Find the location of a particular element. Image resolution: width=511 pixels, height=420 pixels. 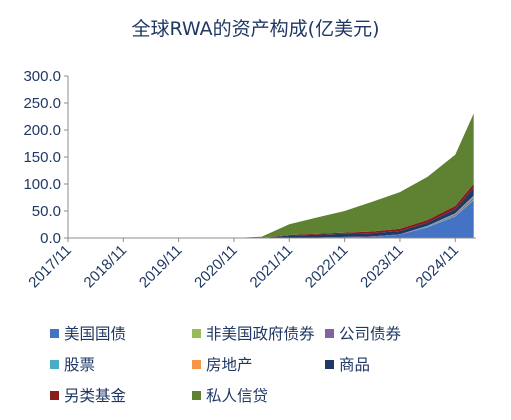

legend-label: 公司债券 is located at coordinates (370, 334).